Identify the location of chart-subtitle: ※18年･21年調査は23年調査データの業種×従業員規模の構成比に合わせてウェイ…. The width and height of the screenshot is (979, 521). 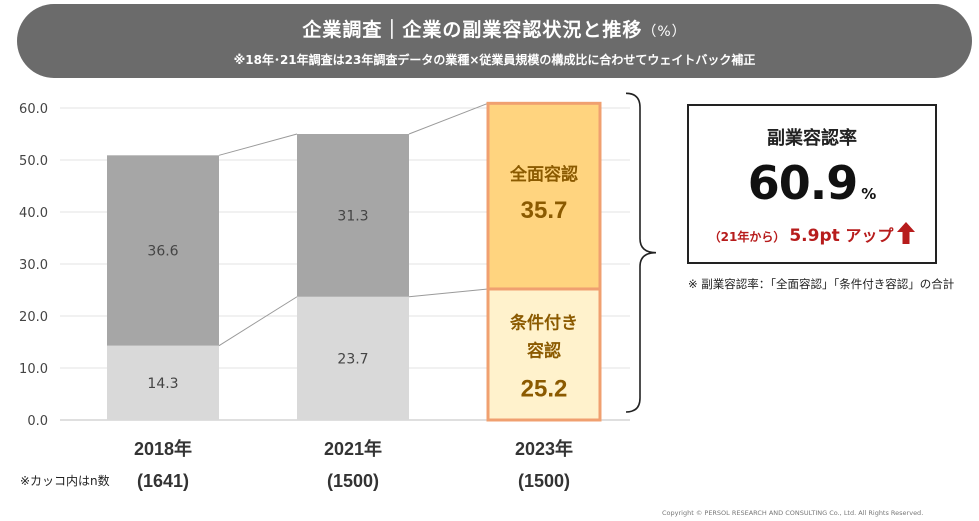
(494, 60).